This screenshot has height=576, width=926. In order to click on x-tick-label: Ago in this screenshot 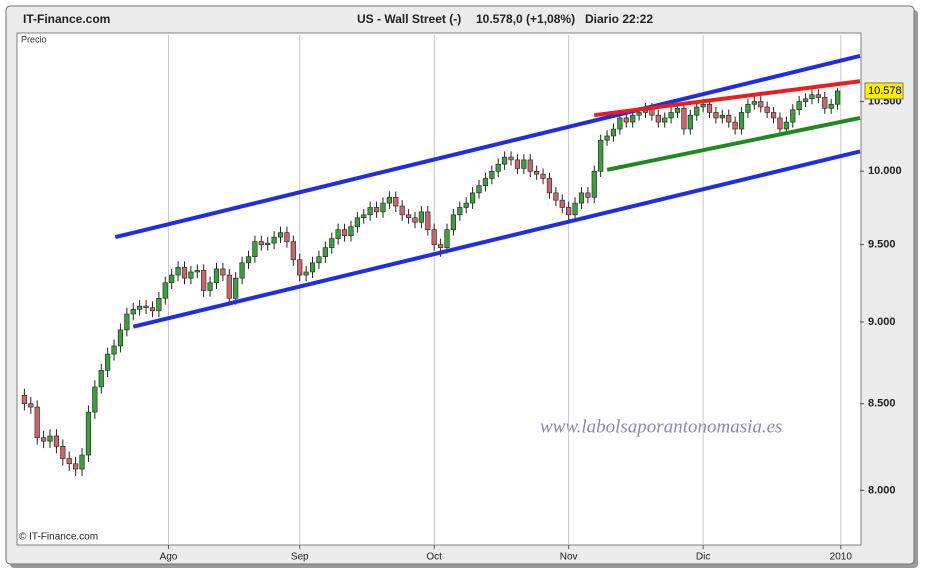, I will do `click(169, 557)`.